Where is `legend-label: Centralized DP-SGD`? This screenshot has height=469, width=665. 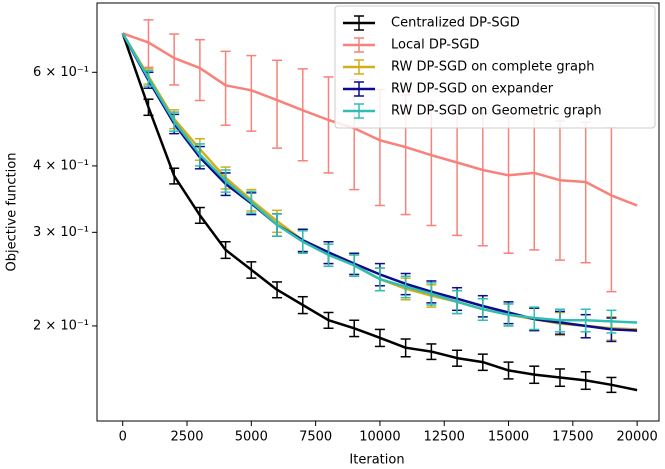
legend-label: Centralized DP-SGD is located at coordinates (455, 23).